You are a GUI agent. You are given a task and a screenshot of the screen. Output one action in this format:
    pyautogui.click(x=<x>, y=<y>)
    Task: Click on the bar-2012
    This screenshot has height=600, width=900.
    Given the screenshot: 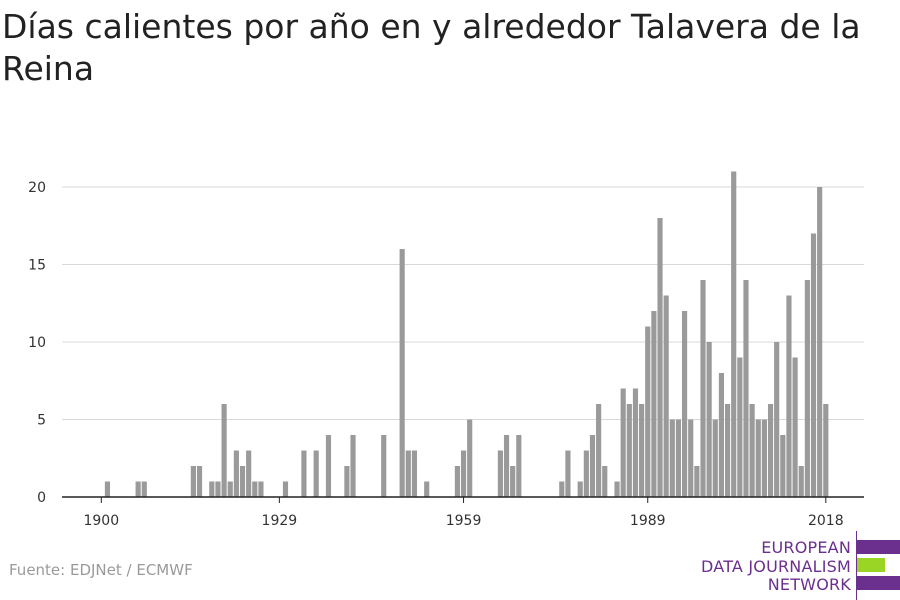 What is the action you would take?
    pyautogui.click(x=789, y=396)
    